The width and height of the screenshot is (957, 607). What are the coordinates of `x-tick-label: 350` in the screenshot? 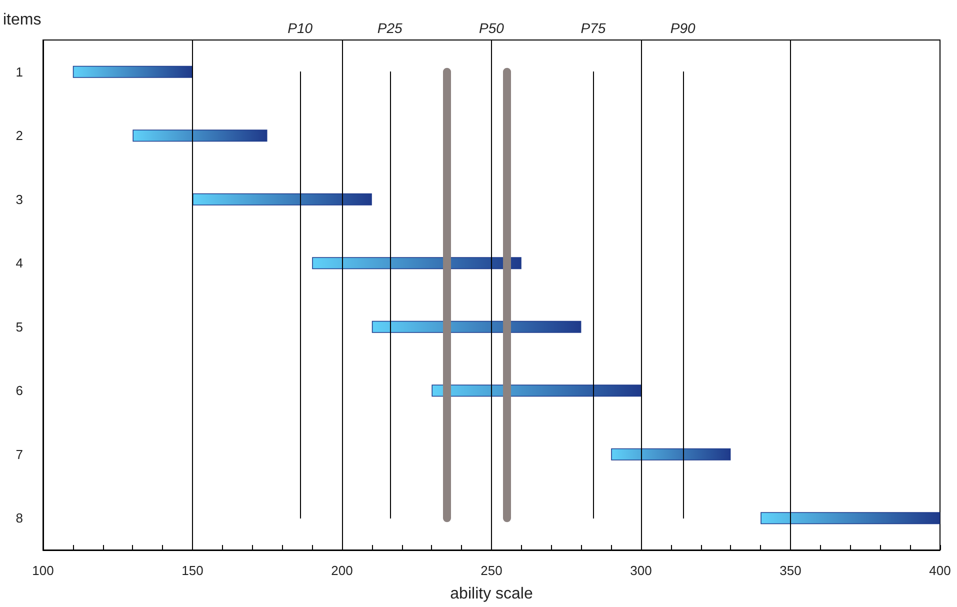 It's located at (791, 570).